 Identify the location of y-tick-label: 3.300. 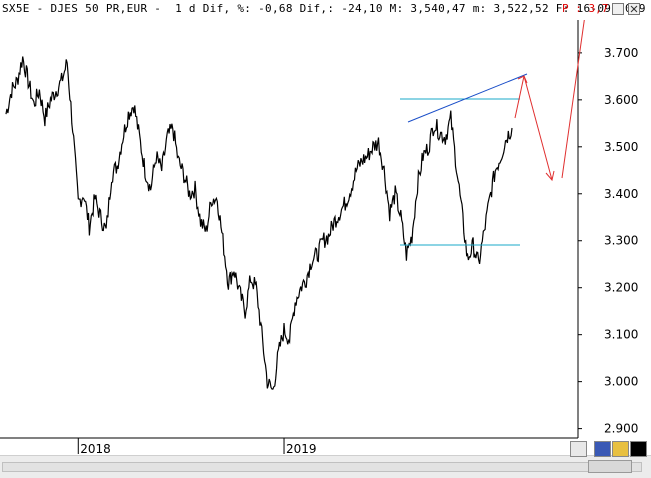
(621, 241).